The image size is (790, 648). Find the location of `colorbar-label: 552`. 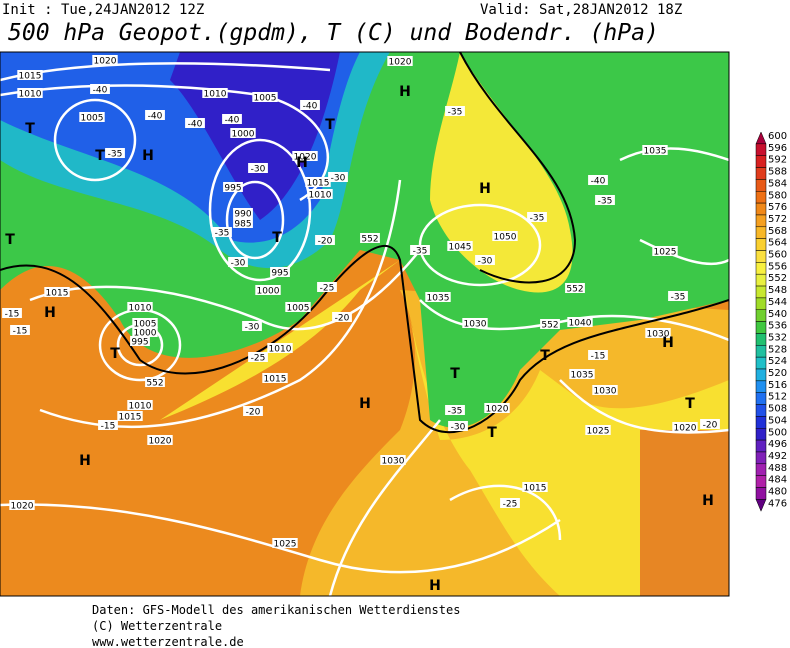

colorbar-label: 552 is located at coordinates (777, 278).